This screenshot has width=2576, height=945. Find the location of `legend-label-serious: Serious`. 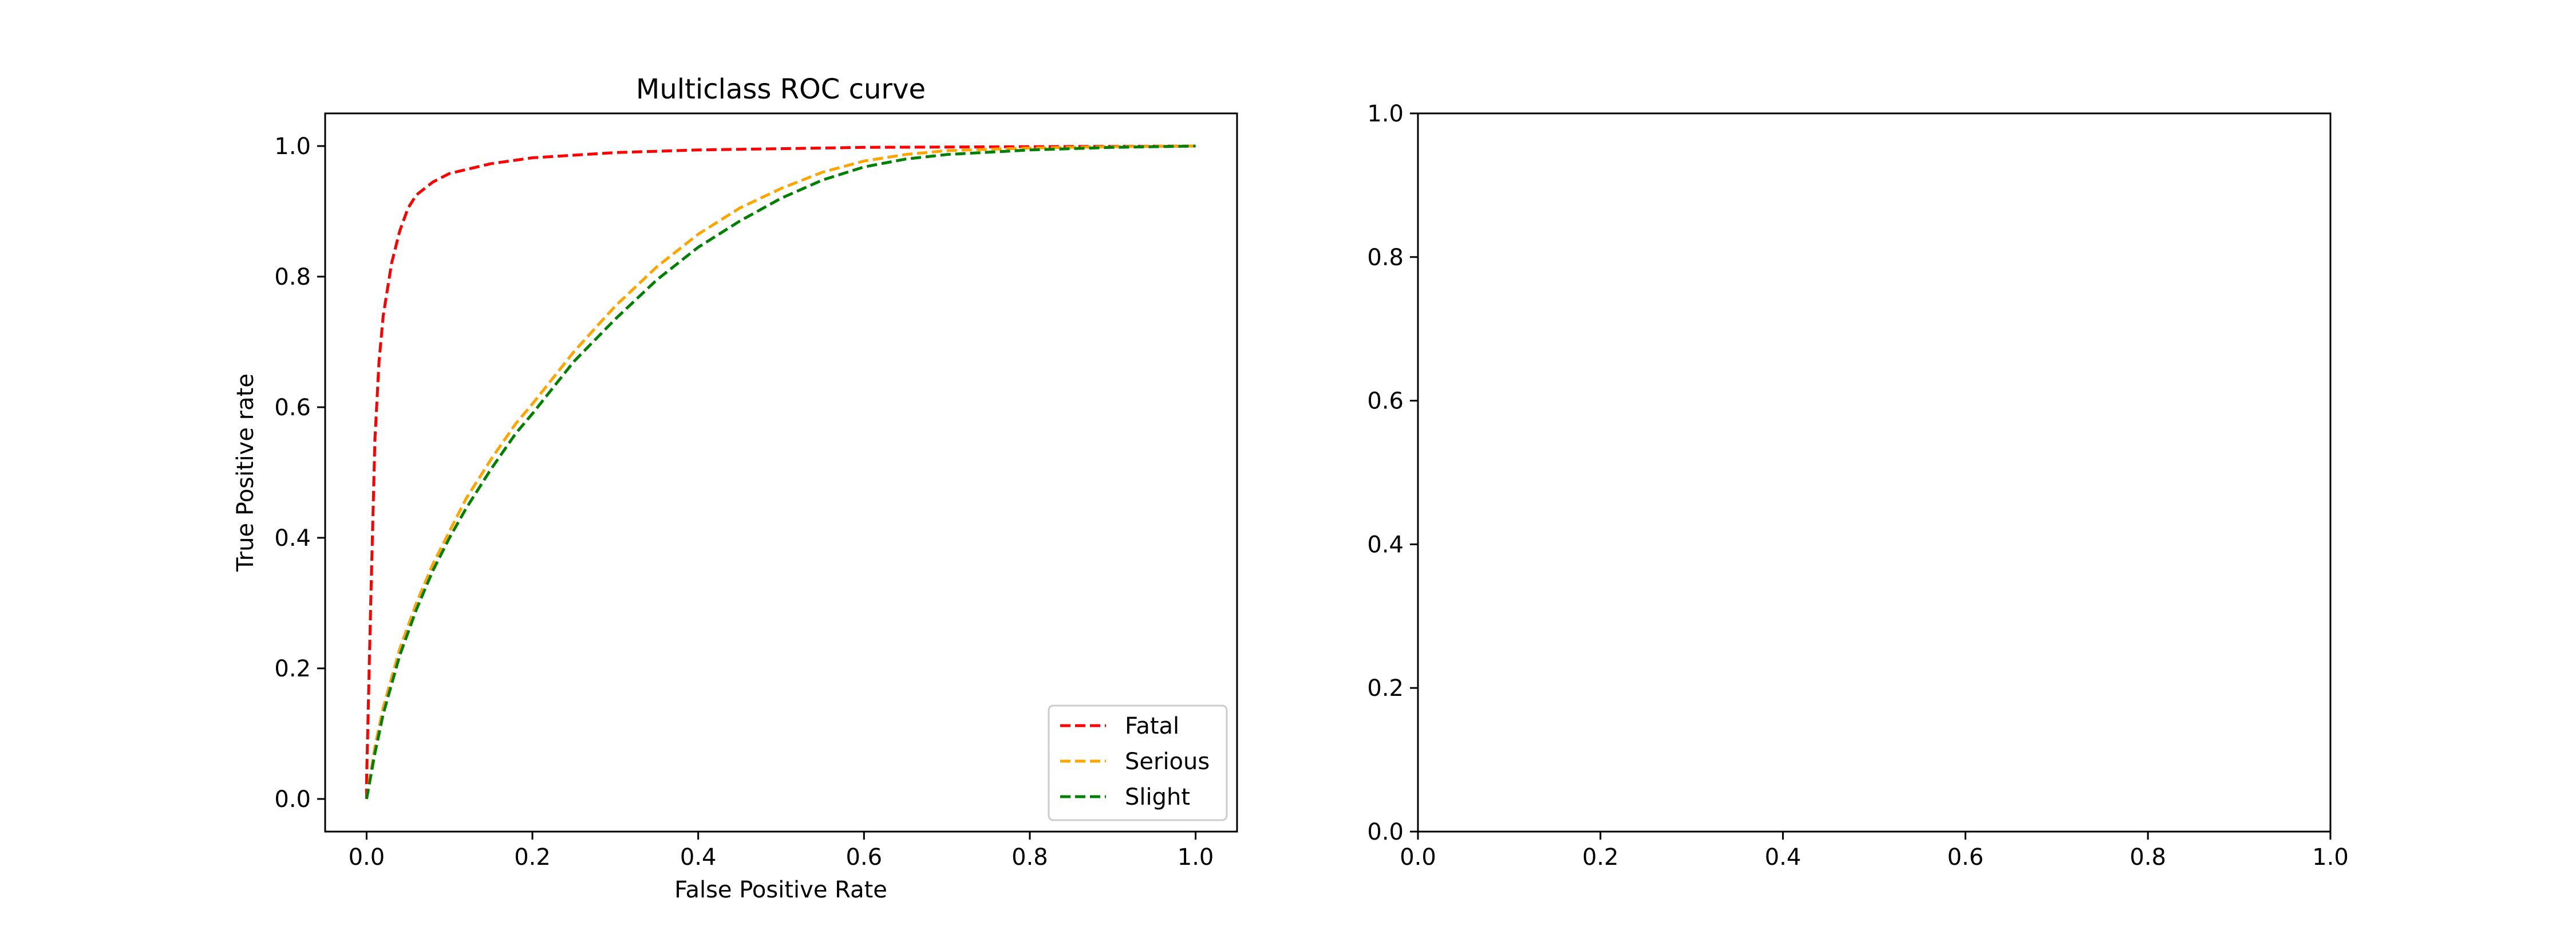

legend-label-serious: Serious is located at coordinates (1167, 762).